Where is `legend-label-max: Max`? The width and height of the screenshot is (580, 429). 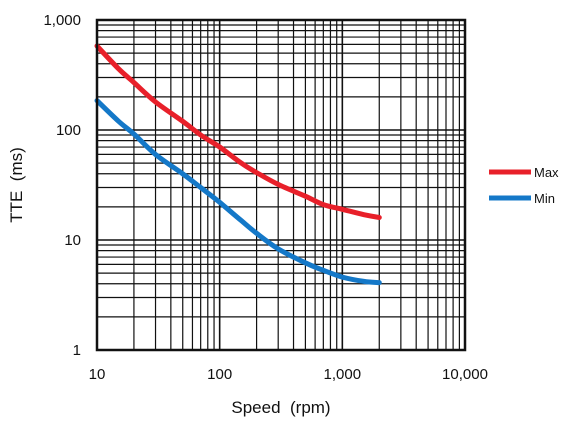 legend-label-max: Max is located at coordinates (546, 172).